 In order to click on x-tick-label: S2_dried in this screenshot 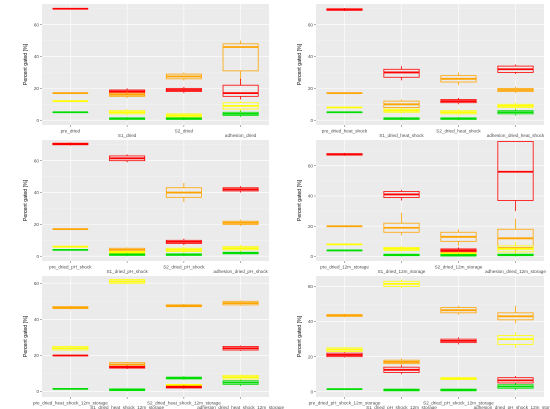, I will do `click(184, 131)`.